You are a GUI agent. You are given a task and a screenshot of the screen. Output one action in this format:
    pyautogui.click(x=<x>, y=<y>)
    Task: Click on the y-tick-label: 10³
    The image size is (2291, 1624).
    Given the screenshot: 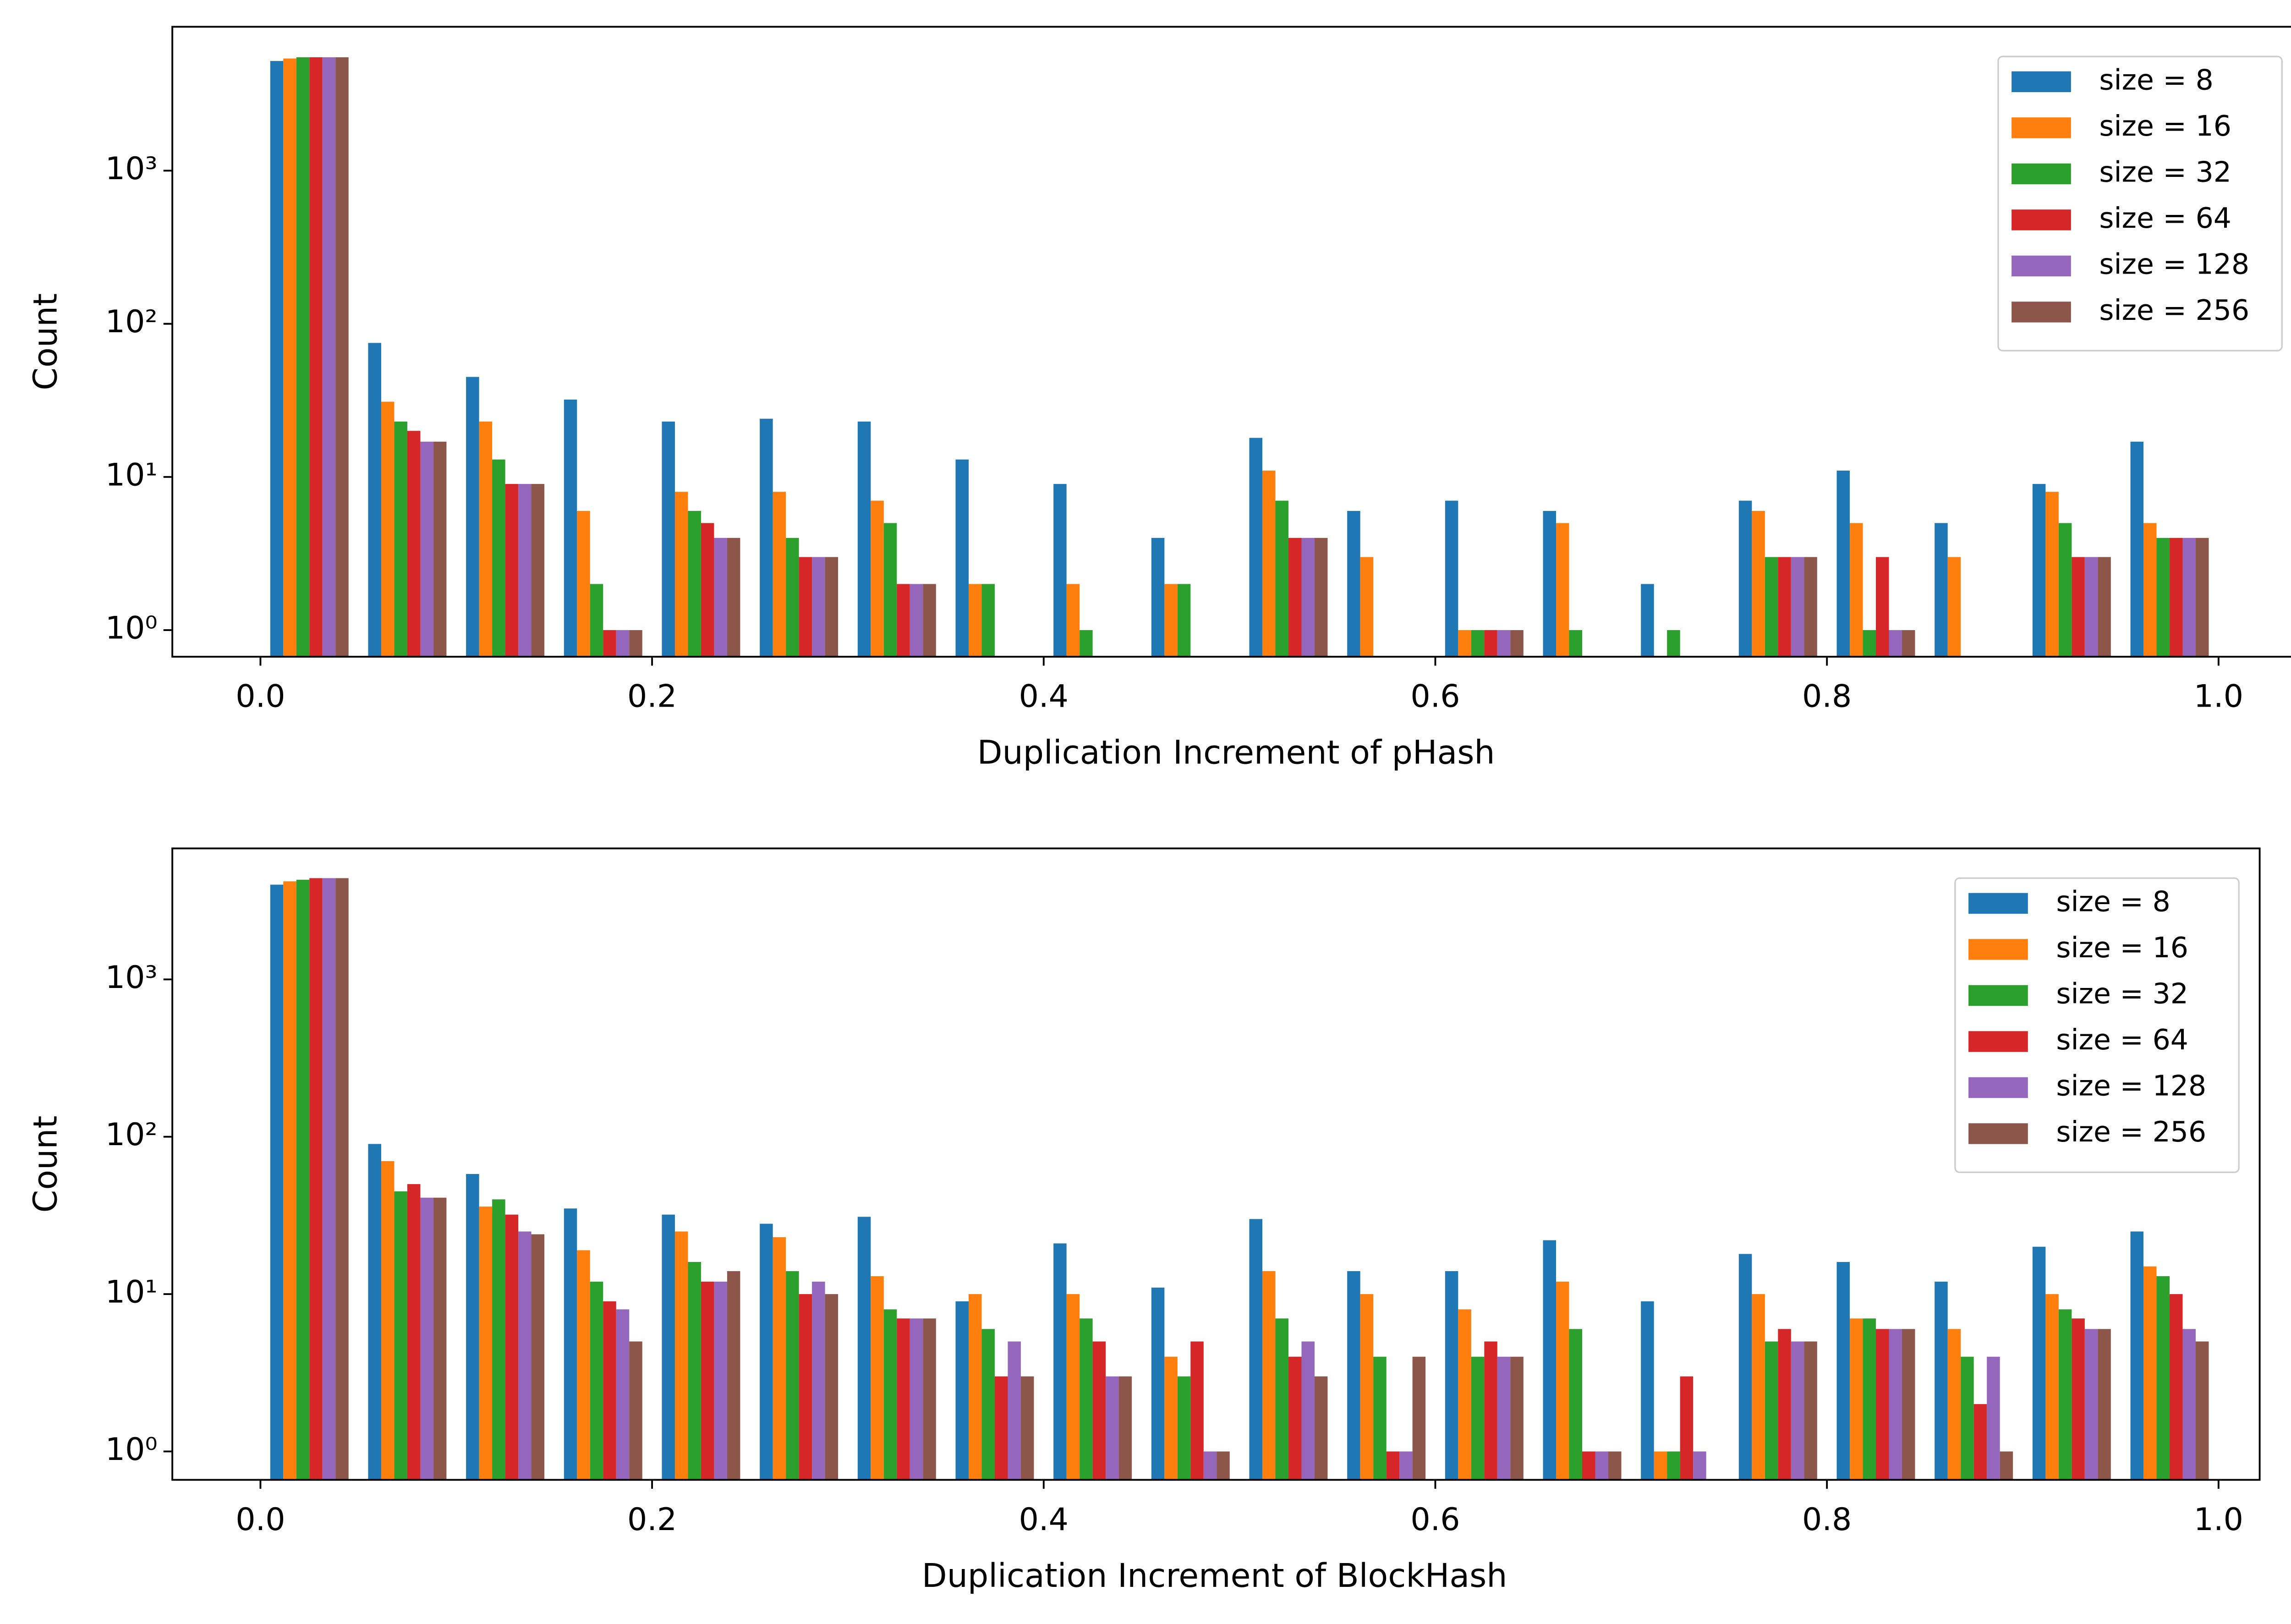 What is the action you would take?
    pyautogui.click(x=131, y=169)
    